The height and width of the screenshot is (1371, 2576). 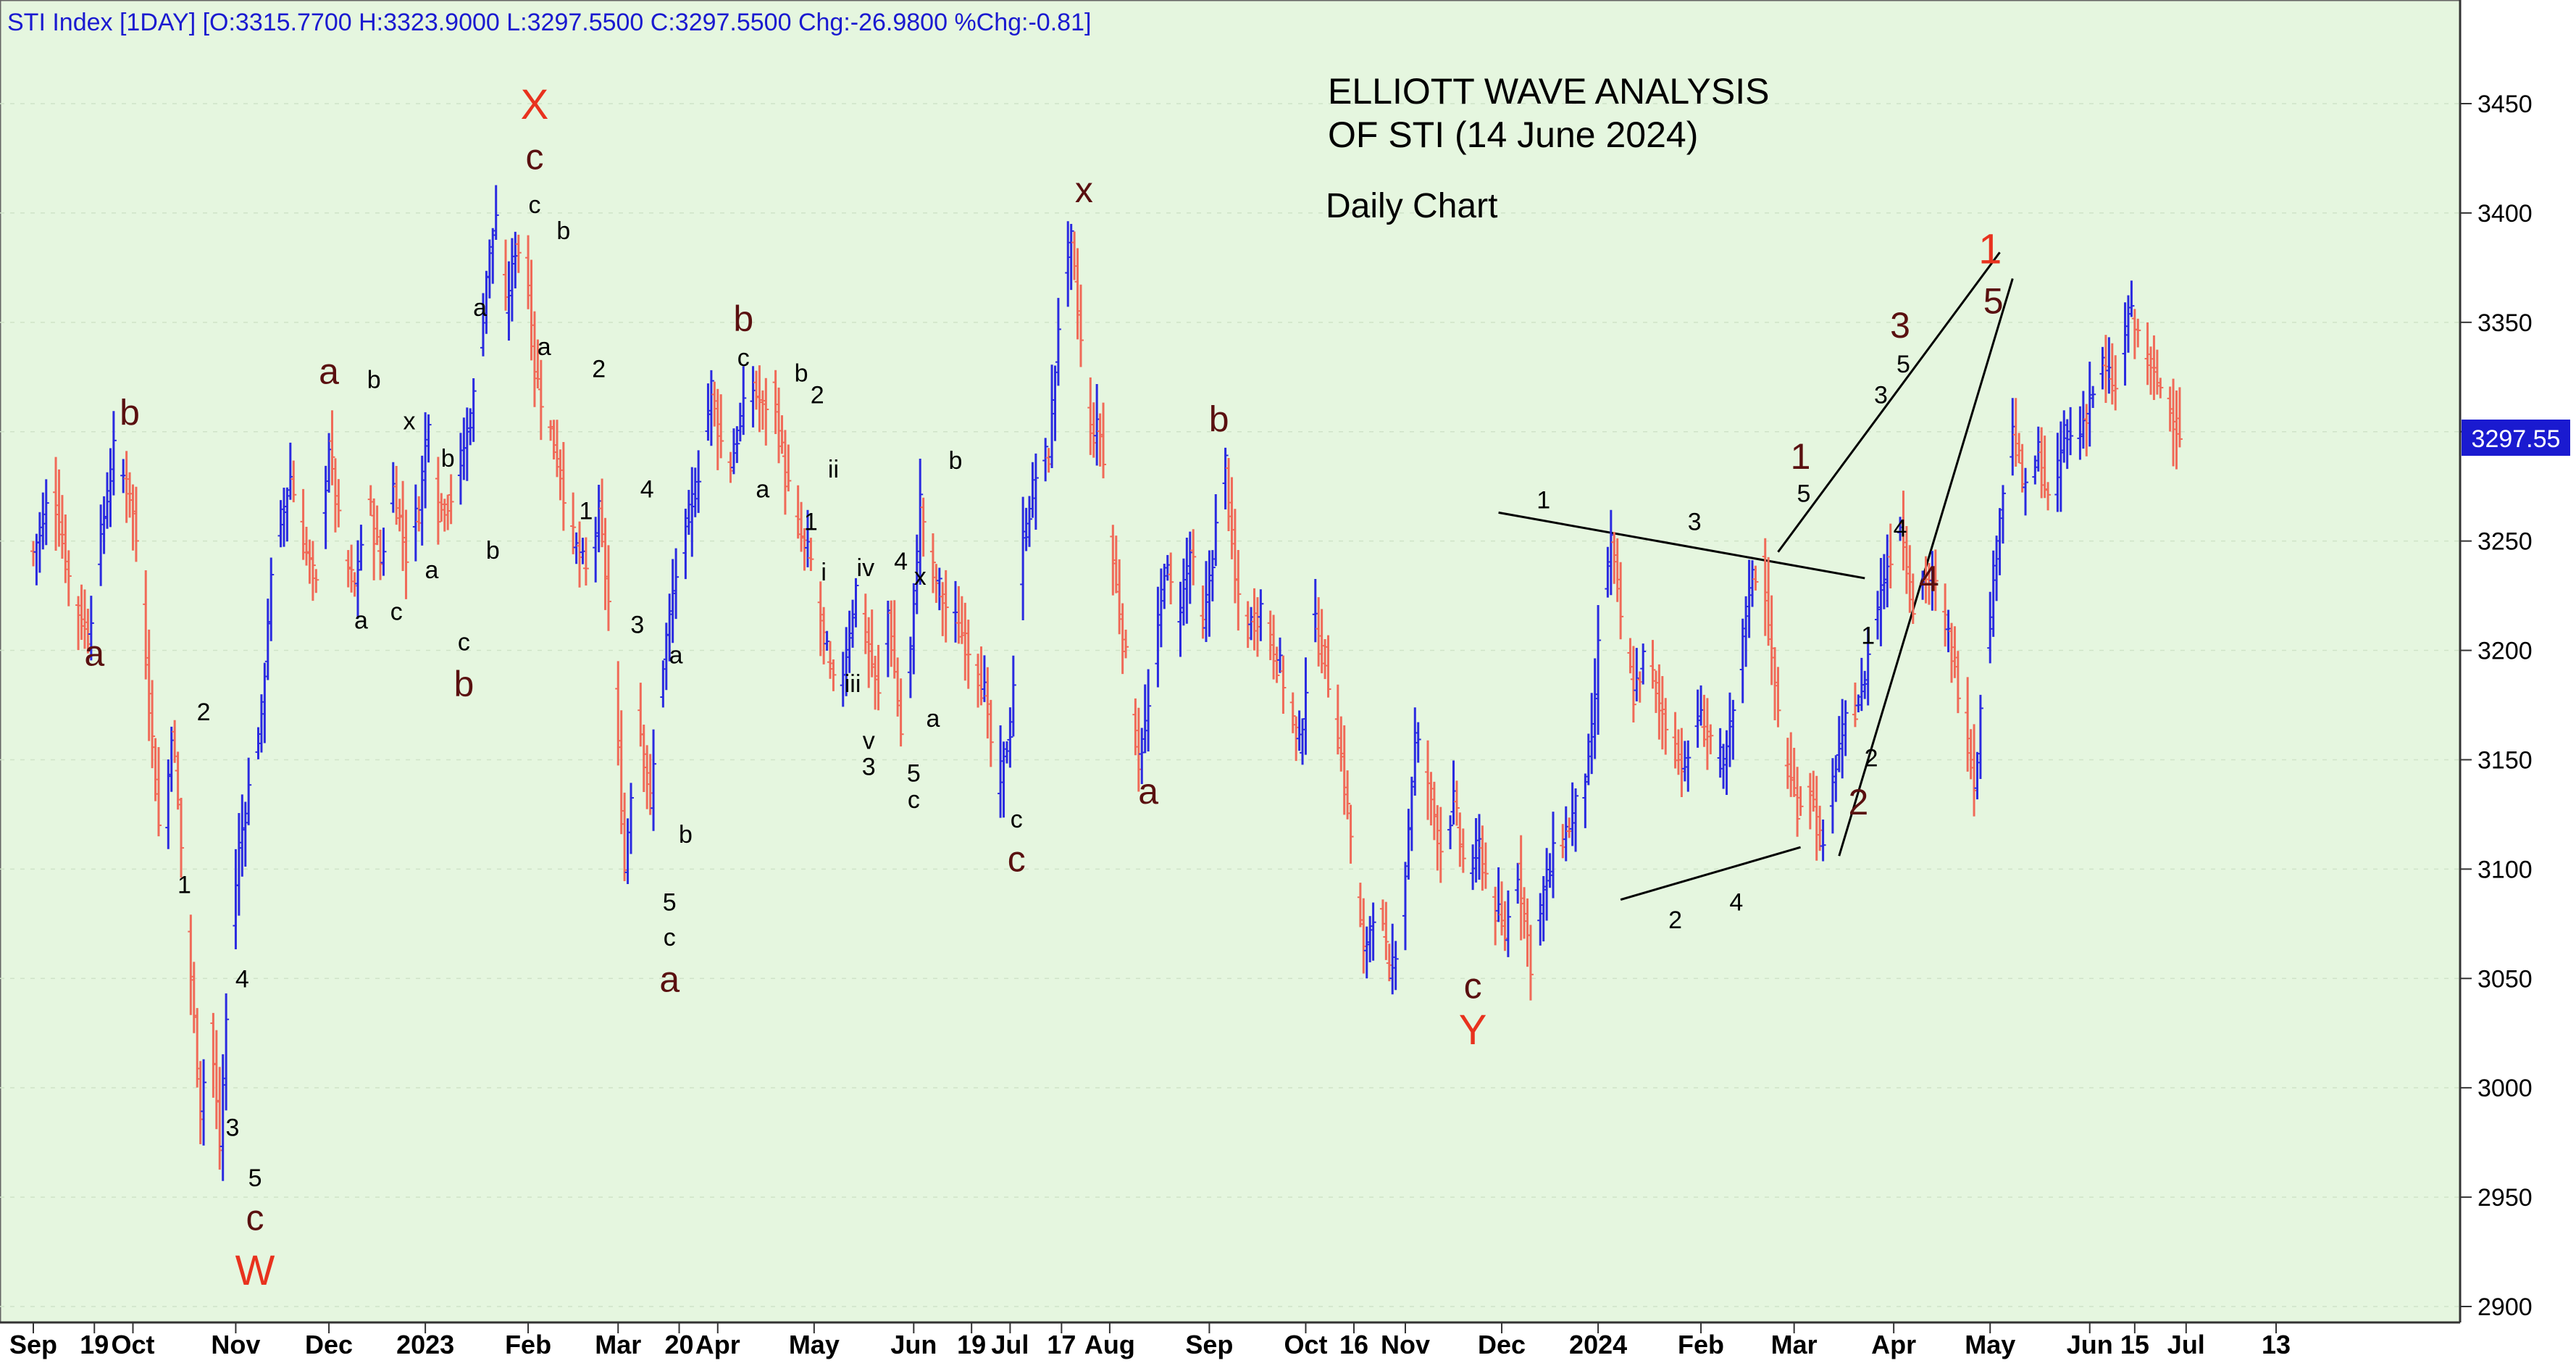 I want to click on x-tick-label: Dec, so click(x=329, y=1345).